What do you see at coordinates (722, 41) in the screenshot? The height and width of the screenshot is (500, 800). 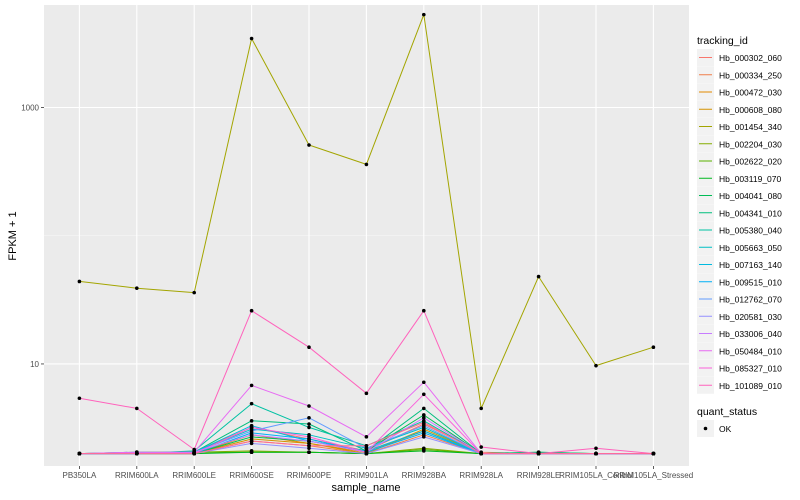 I see `legend-title: tracking_id` at bounding box center [722, 41].